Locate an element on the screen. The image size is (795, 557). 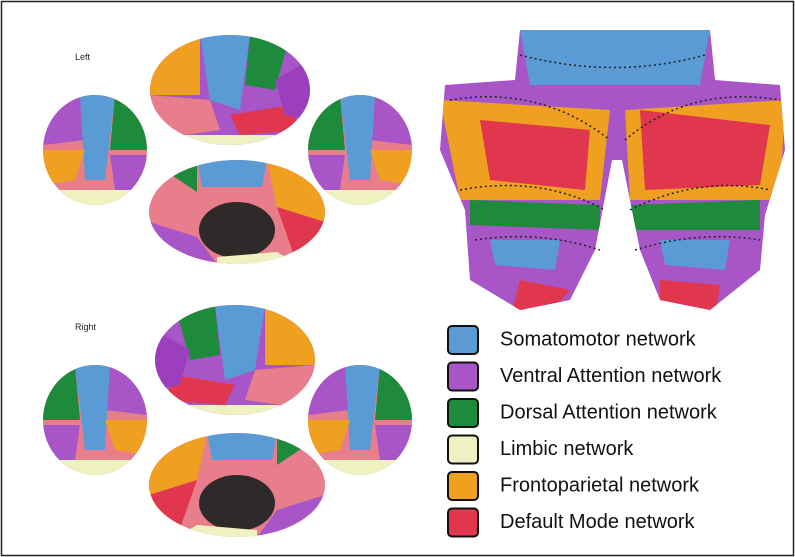
legend-label: Ventral Attention network is located at coordinates (611, 376).